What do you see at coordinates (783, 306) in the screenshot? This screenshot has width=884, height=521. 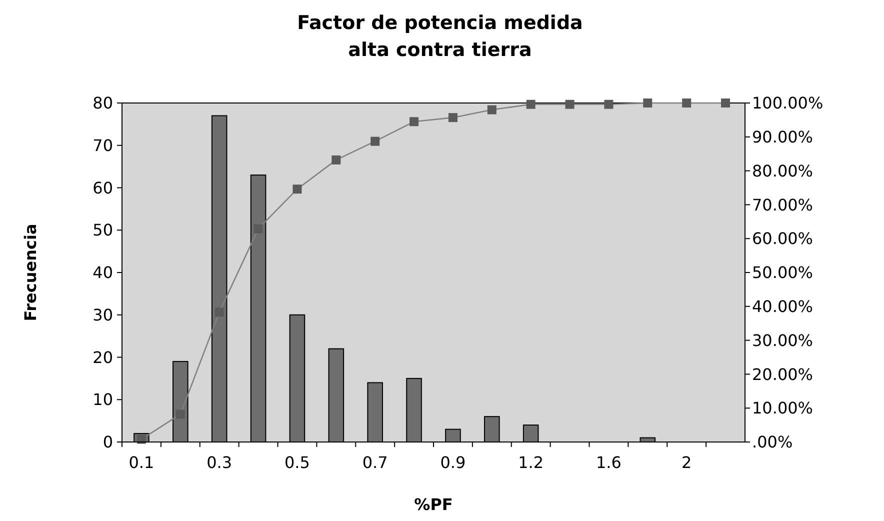 I see `y2-tick-label: 40.00%` at bounding box center [783, 306].